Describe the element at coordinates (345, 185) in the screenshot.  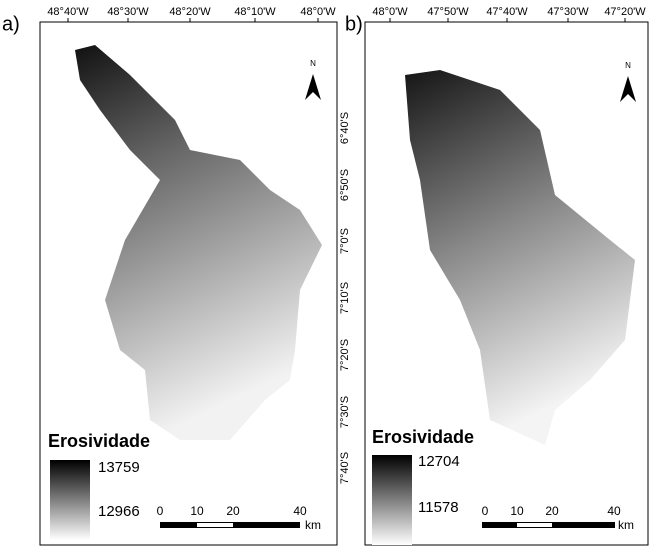
I see `lat-label: 6°50'S` at that location.